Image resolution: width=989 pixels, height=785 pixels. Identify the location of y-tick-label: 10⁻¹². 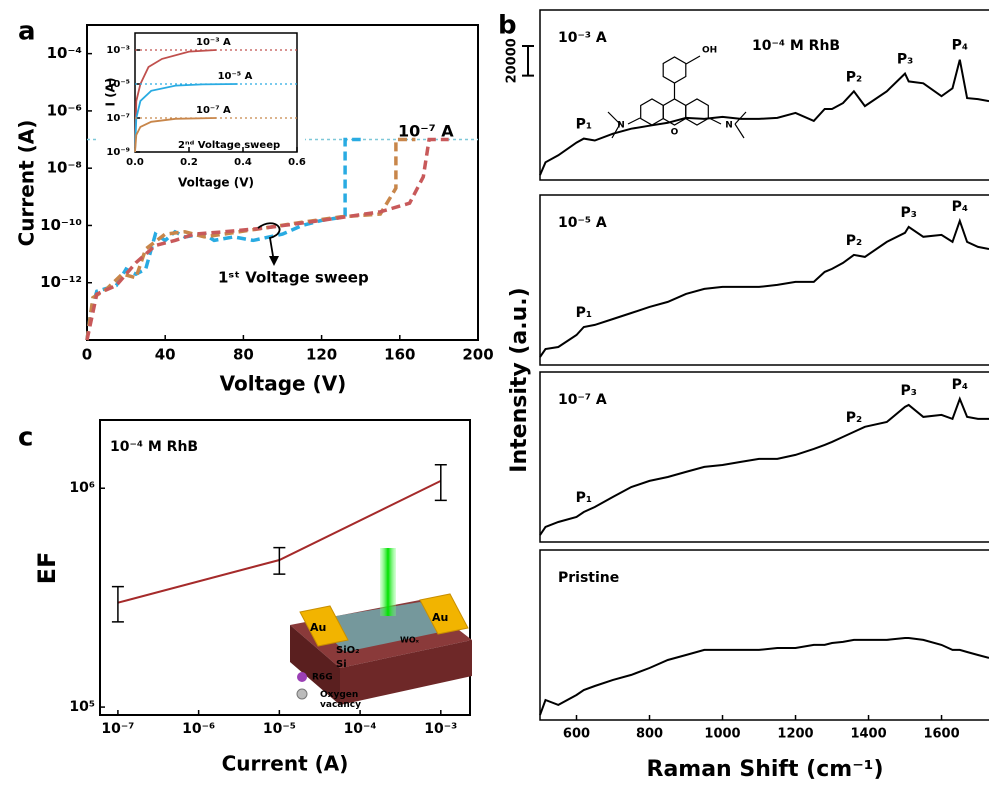
(61, 282).